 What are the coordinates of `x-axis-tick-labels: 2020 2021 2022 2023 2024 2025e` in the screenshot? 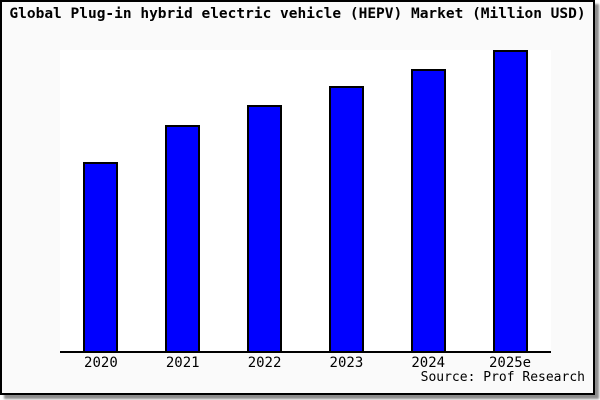 It's located at (305, 363).